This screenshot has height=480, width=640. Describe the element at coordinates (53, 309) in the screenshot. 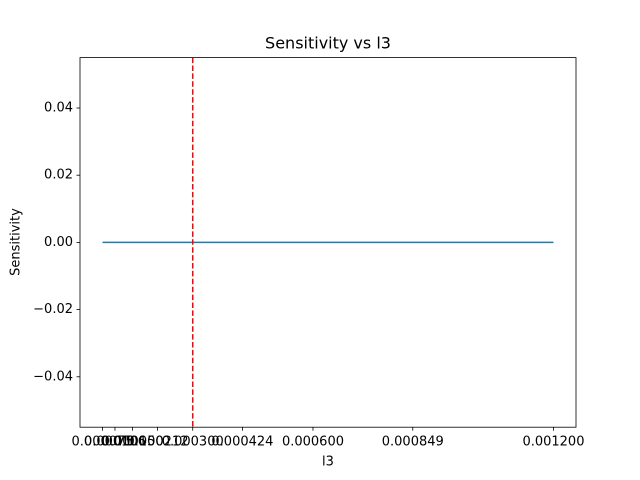

I see `y-tick-label: −0.02` at that location.